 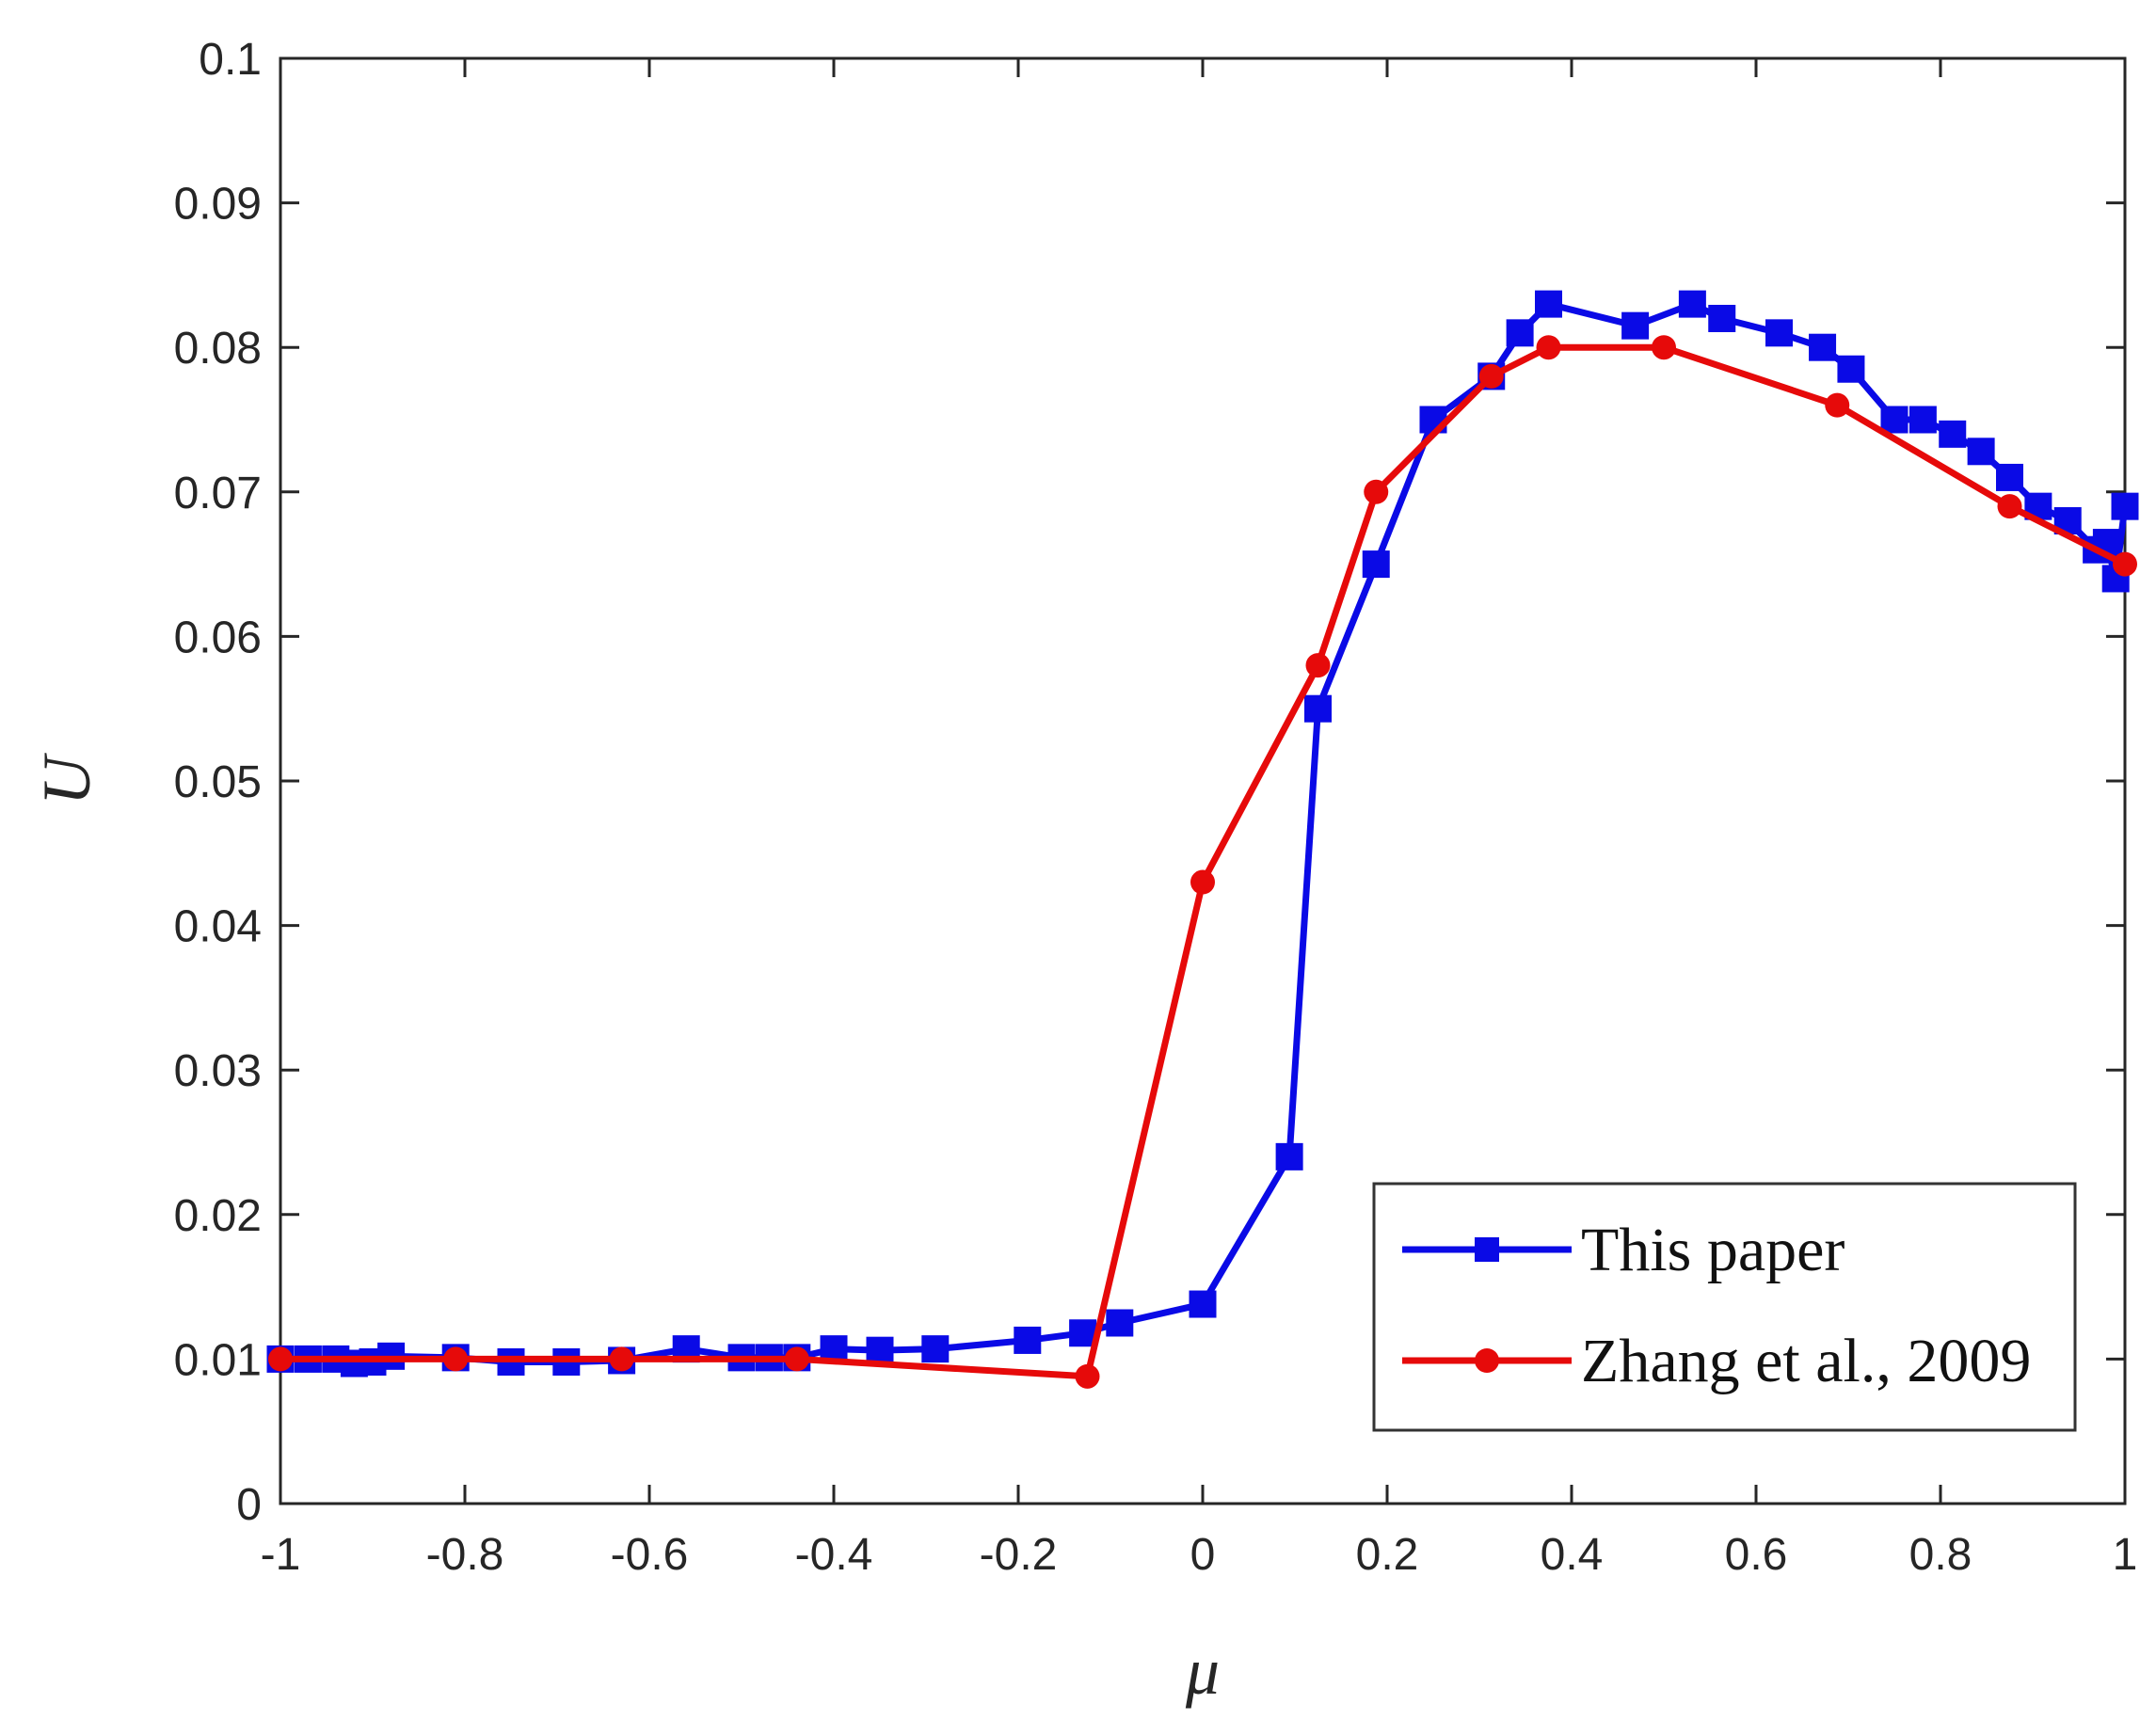 What do you see at coordinates (1387, 1555) in the screenshot?
I see `x-tick-label: 0.2` at bounding box center [1387, 1555].